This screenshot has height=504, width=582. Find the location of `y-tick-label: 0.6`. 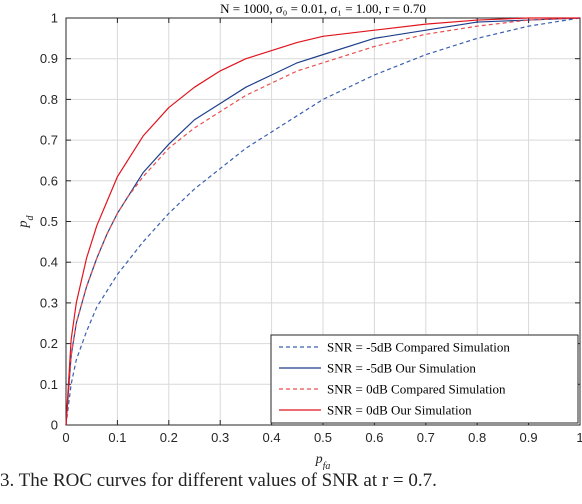

y-tick-label: 0.6 is located at coordinates (49, 180).